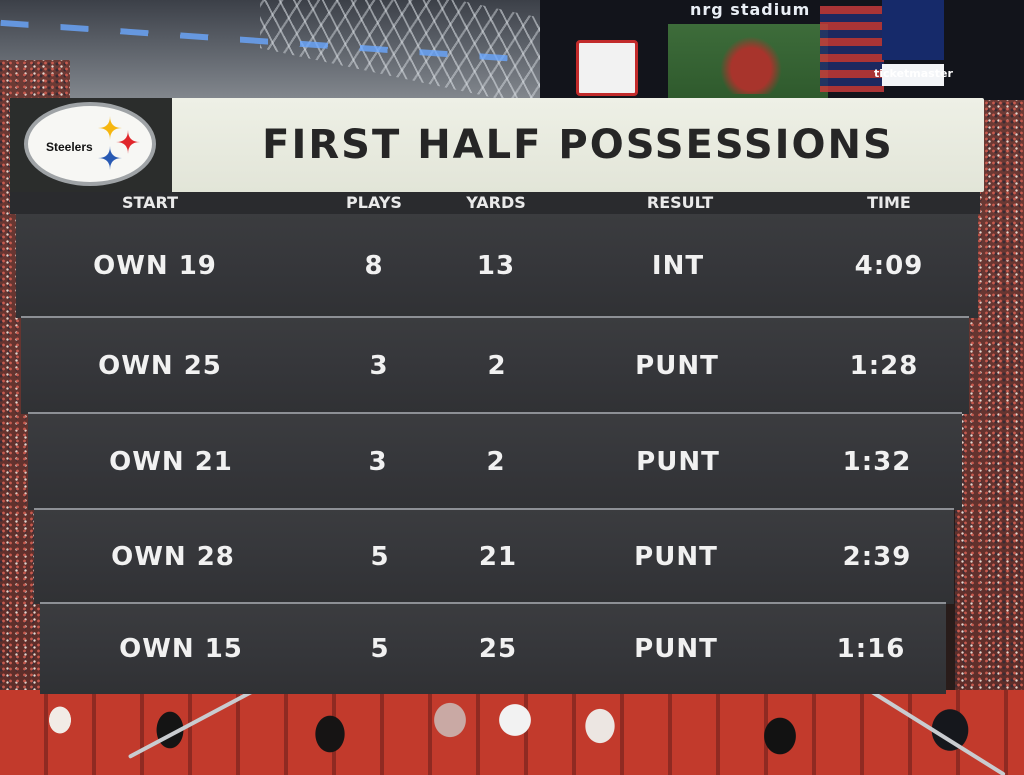  I want to click on hypocycloid-blue, so click(110, 158).